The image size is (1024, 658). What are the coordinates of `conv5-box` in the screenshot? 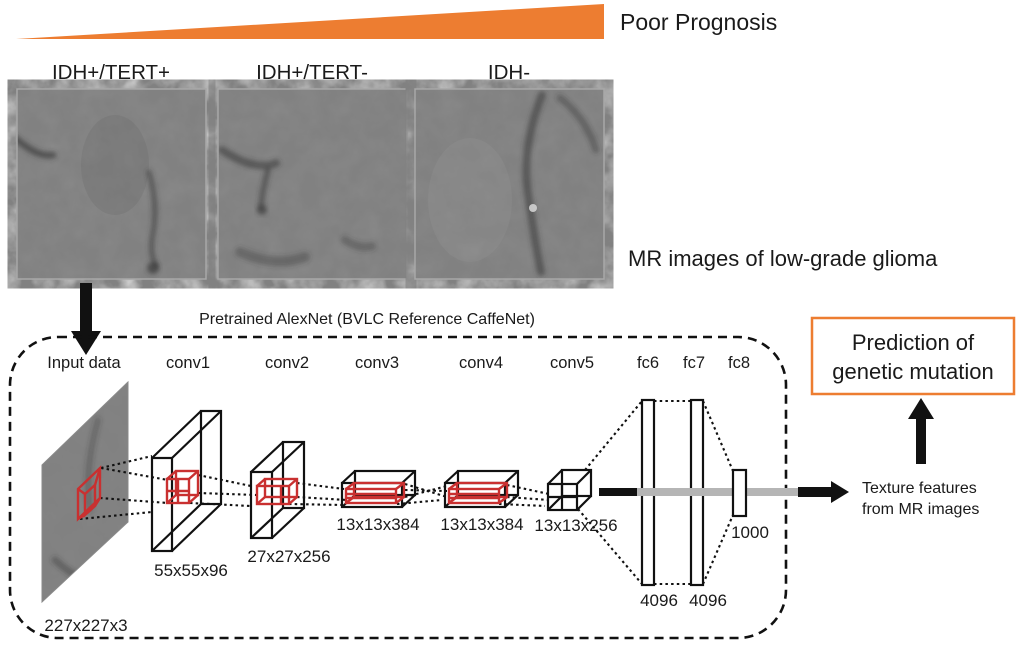 It's located at (569, 490).